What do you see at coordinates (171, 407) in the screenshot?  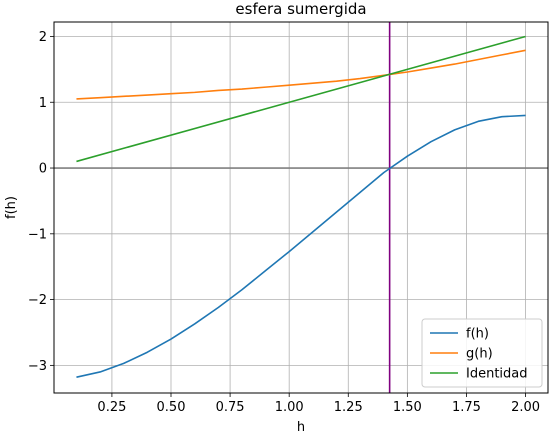 I see `x-tick-label: 0.50` at bounding box center [171, 407].